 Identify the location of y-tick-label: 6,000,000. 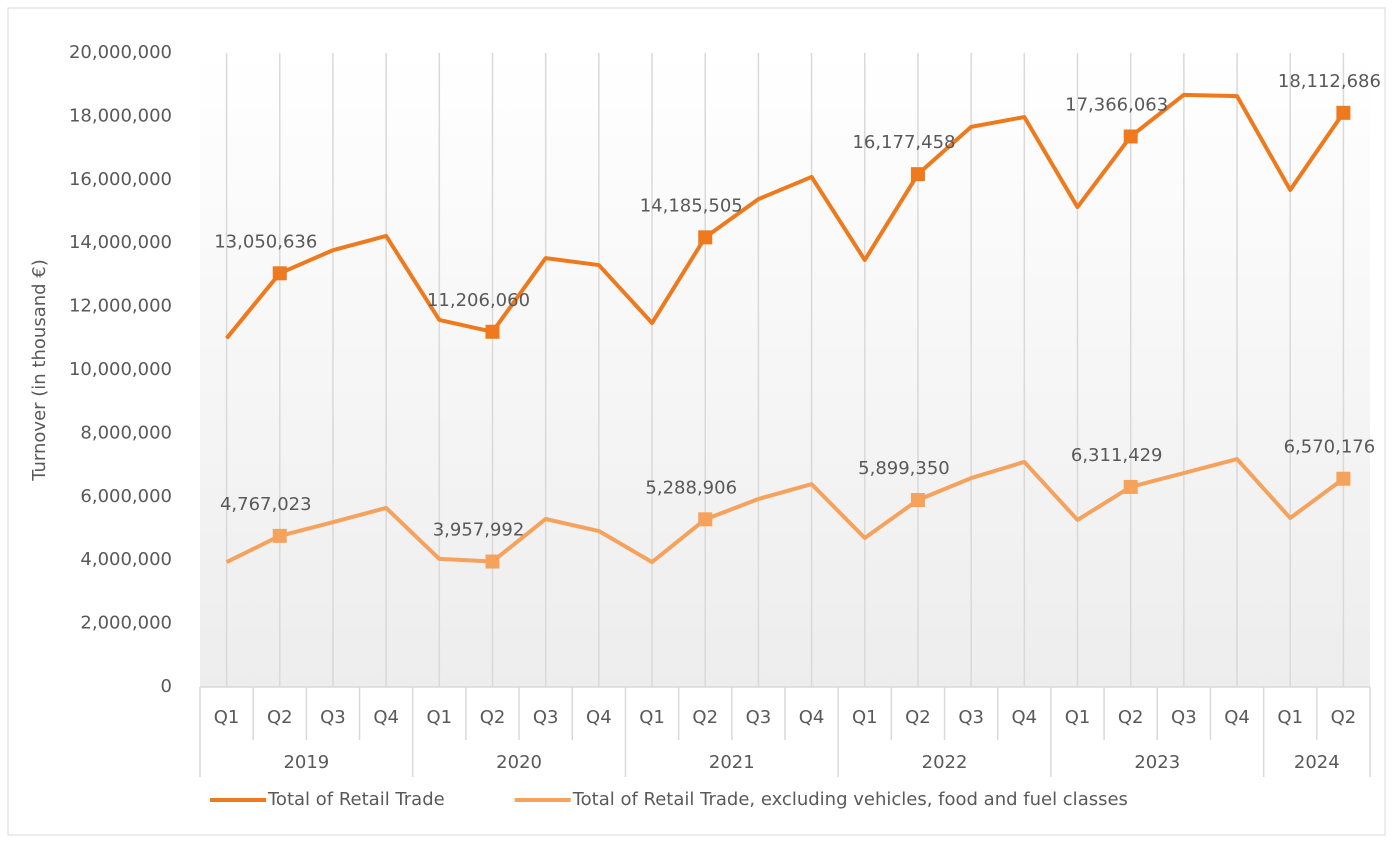
(126, 496).